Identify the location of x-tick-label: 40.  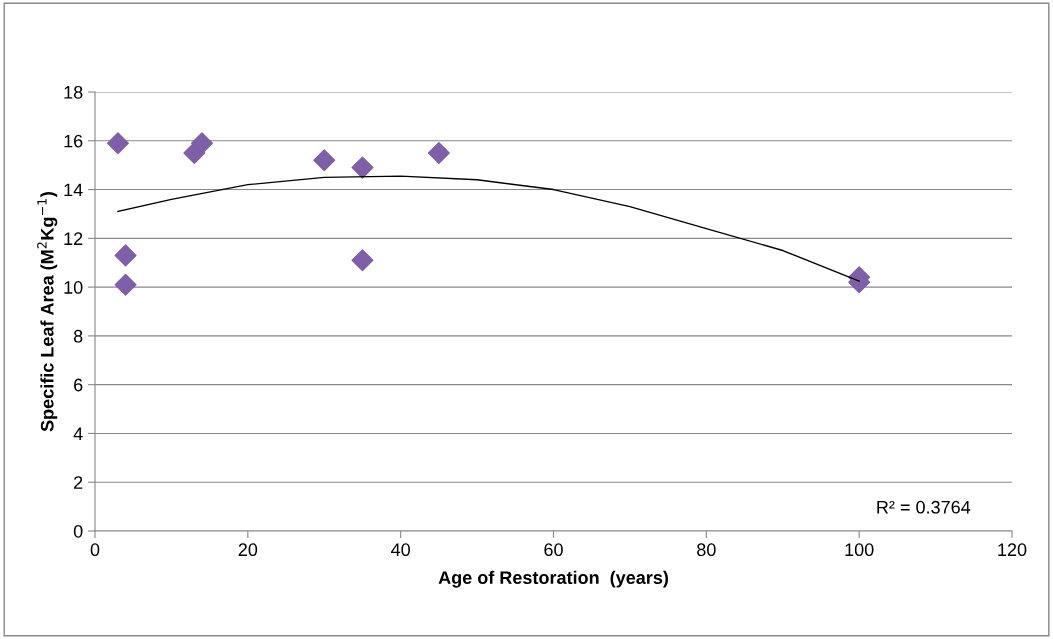
(400, 550).